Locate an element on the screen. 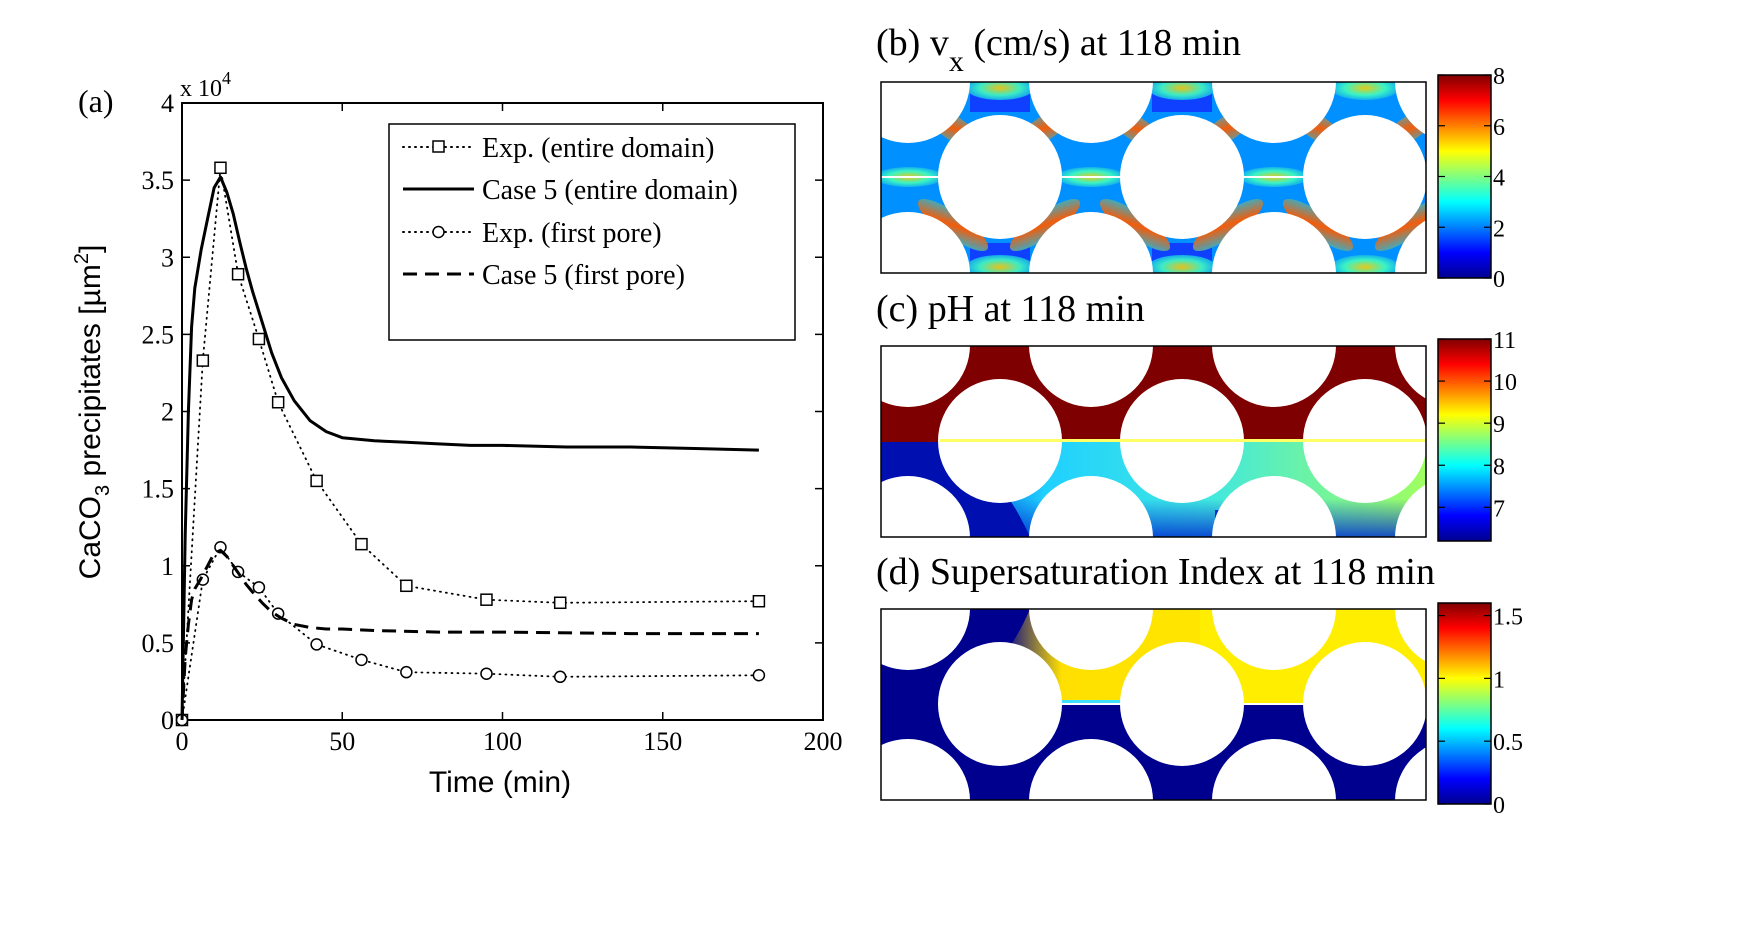 The image size is (1746, 948). legend-marker-square is located at coordinates (438, 146).